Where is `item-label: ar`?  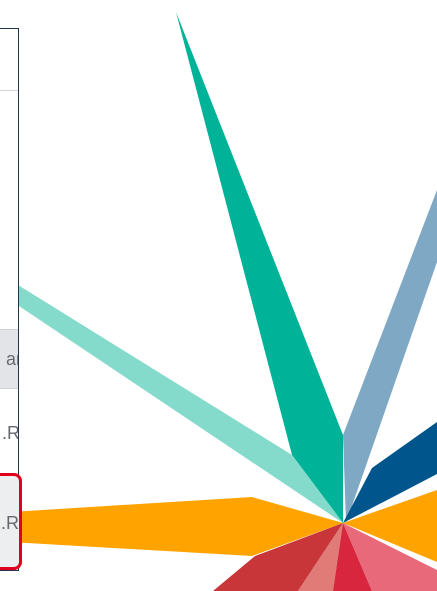 item-label: ar is located at coordinates (11, 359).